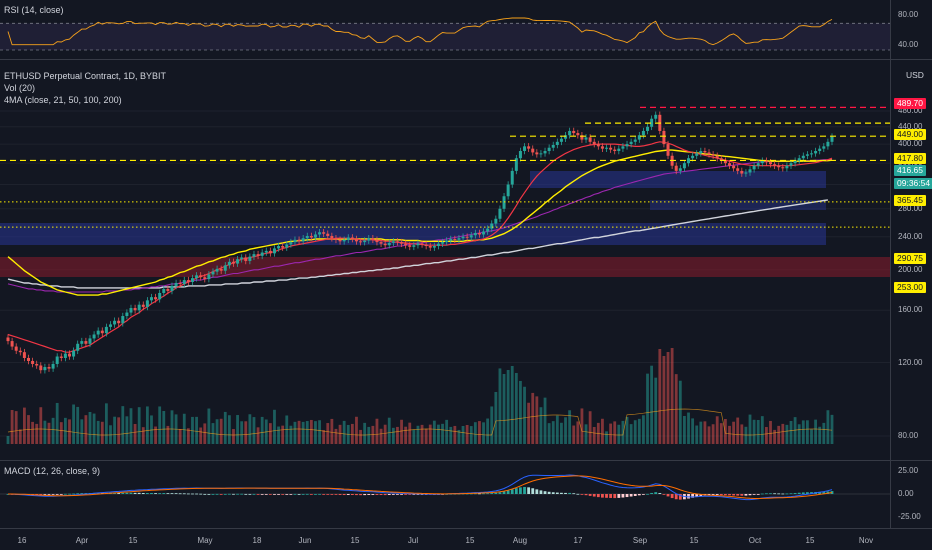 The height and width of the screenshot is (550, 932). I want to click on macd-title: MACD (12, 26, close, 9), so click(52, 471).